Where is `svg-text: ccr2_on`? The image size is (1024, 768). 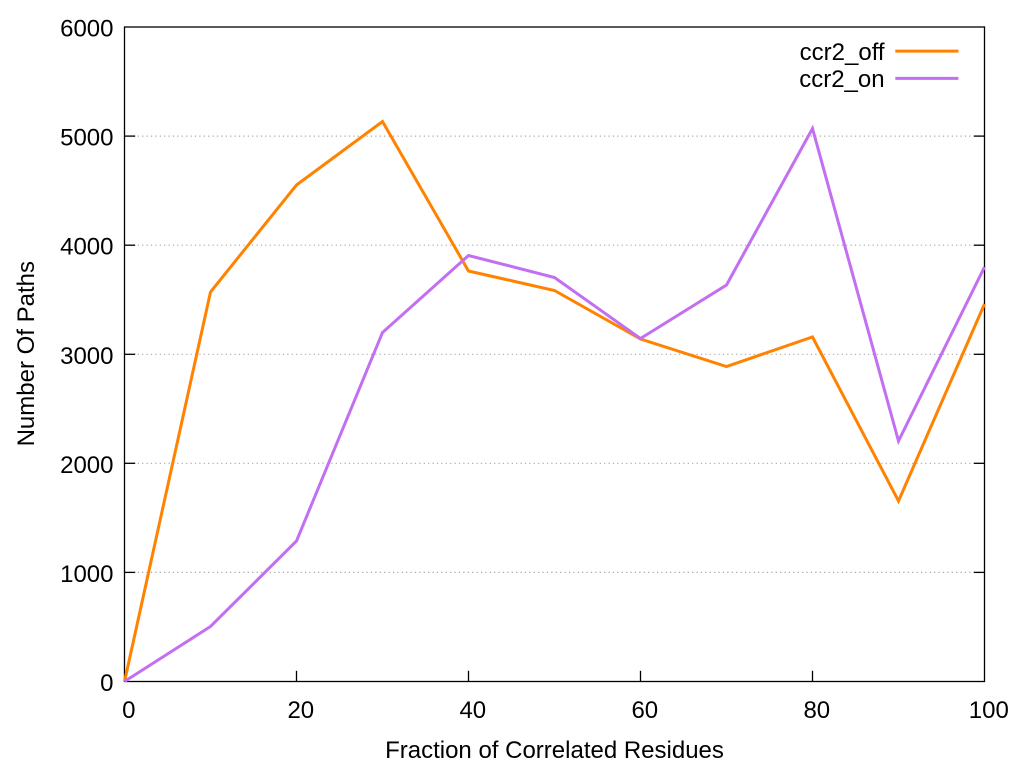 svg-text: ccr2_on is located at coordinates (841, 79).